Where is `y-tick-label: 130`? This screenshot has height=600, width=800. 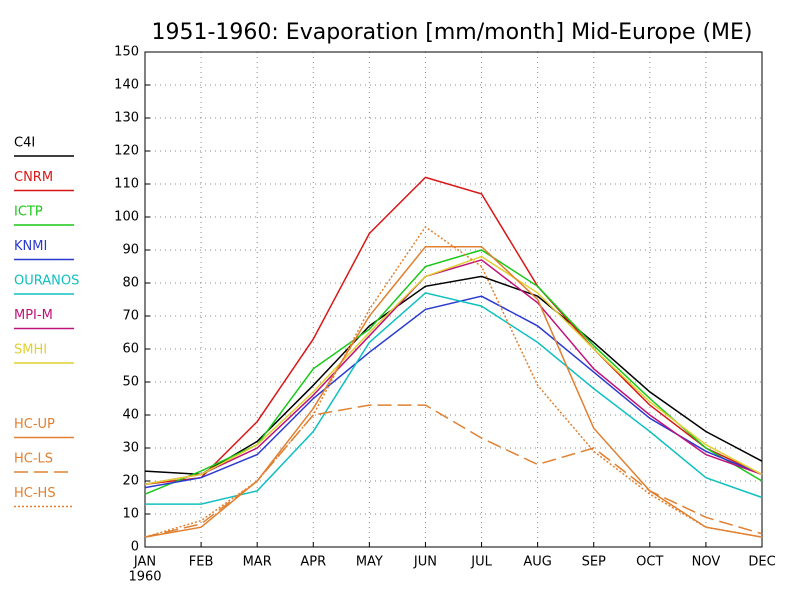 y-tick-label: 130 is located at coordinates (126, 118).